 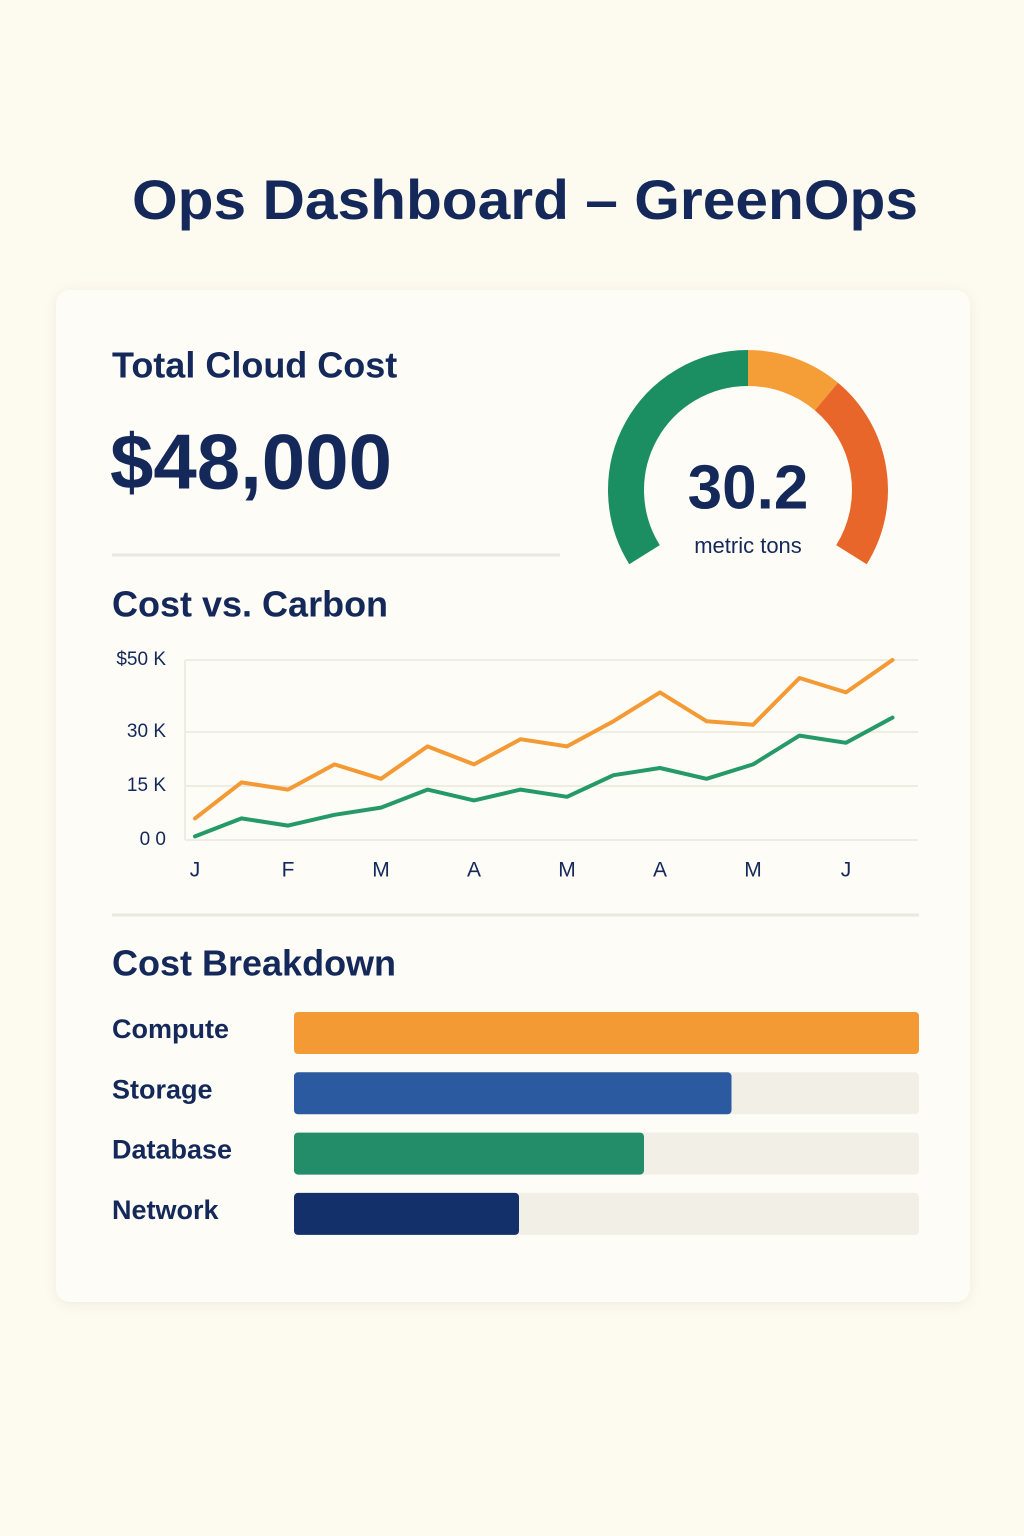 What do you see at coordinates (748, 545) in the screenshot?
I see `gauge-unit: metric tons` at bounding box center [748, 545].